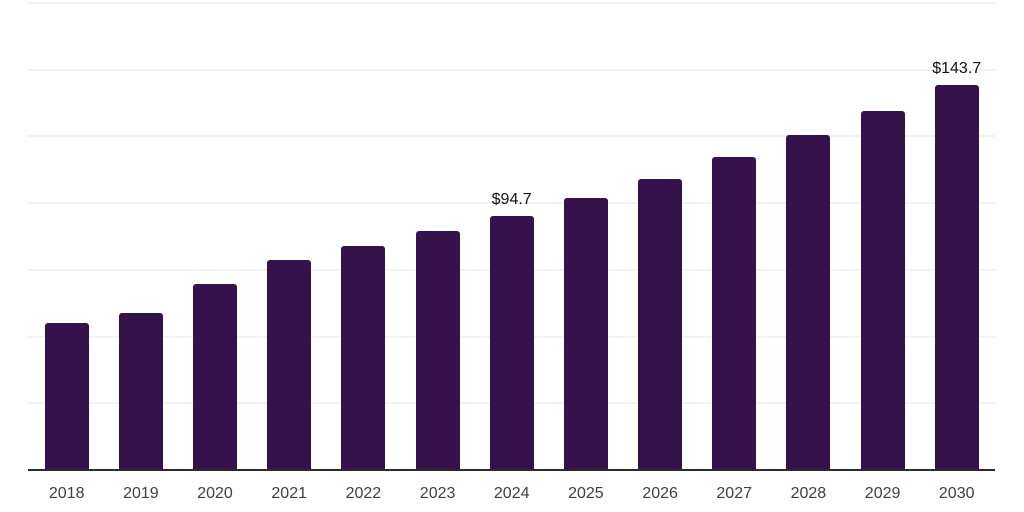  I want to click on bar-2019, so click(140, 390).